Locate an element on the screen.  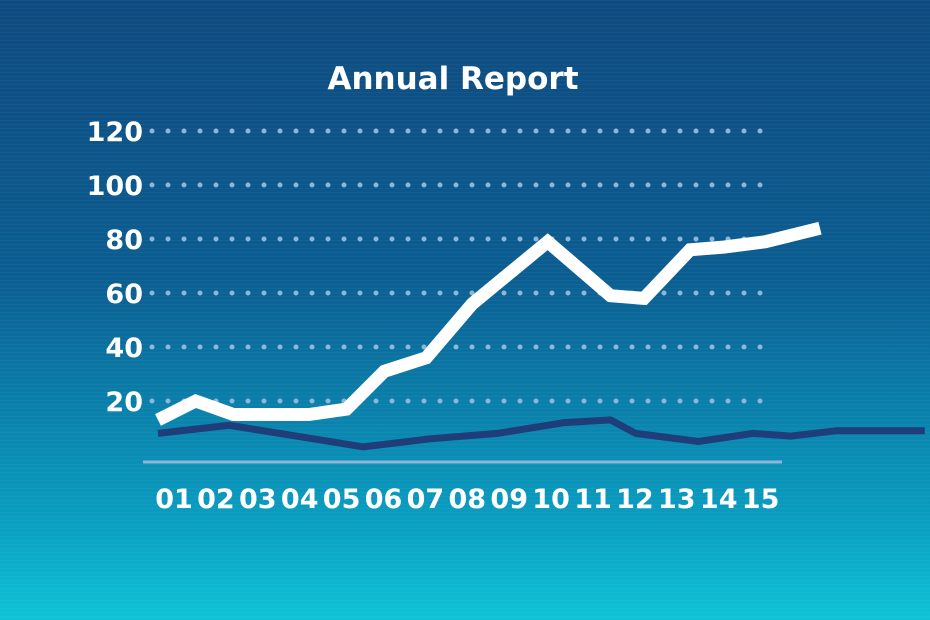
x-axis: 01 02 03 04 05 06 07 08 09 10 11 12 13 14 15 is located at coordinates (467, 499).